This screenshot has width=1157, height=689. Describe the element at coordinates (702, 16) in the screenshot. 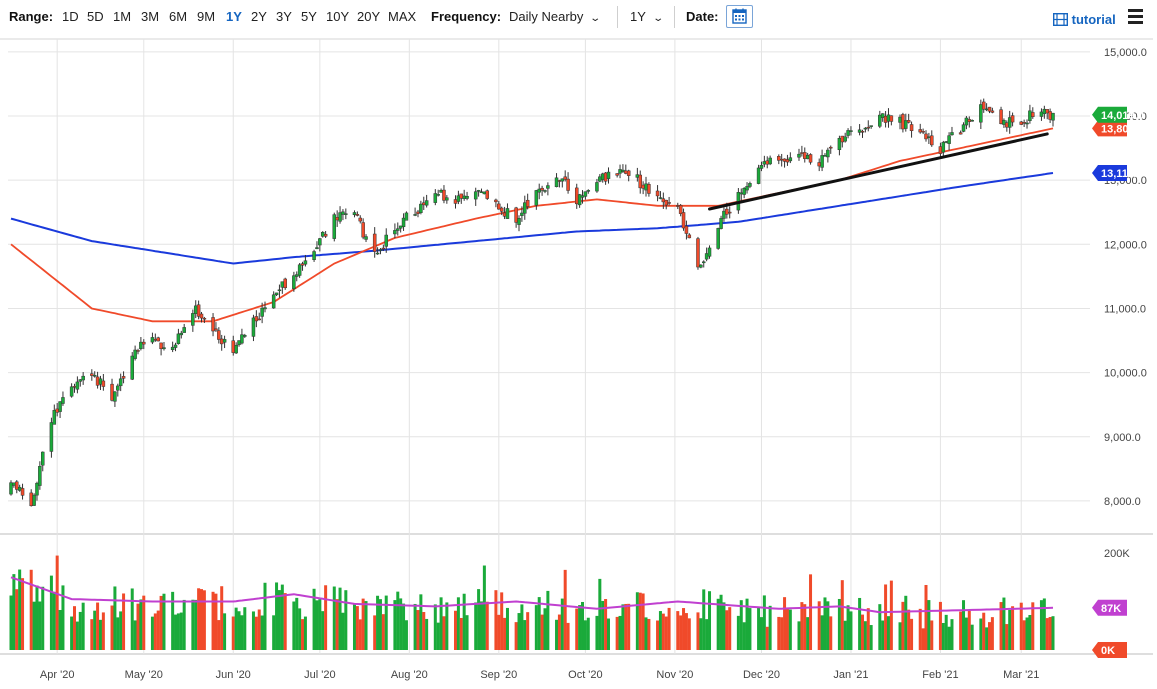

I see `date-label: Date:` at that location.